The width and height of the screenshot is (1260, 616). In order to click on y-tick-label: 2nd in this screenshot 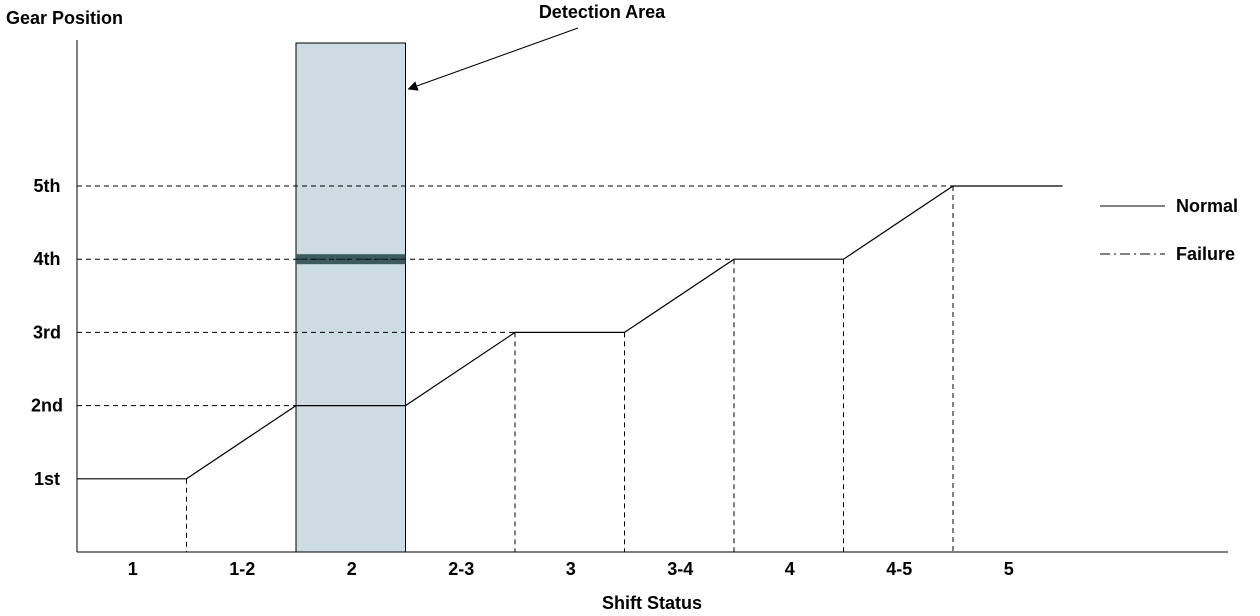, I will do `click(47, 406)`.